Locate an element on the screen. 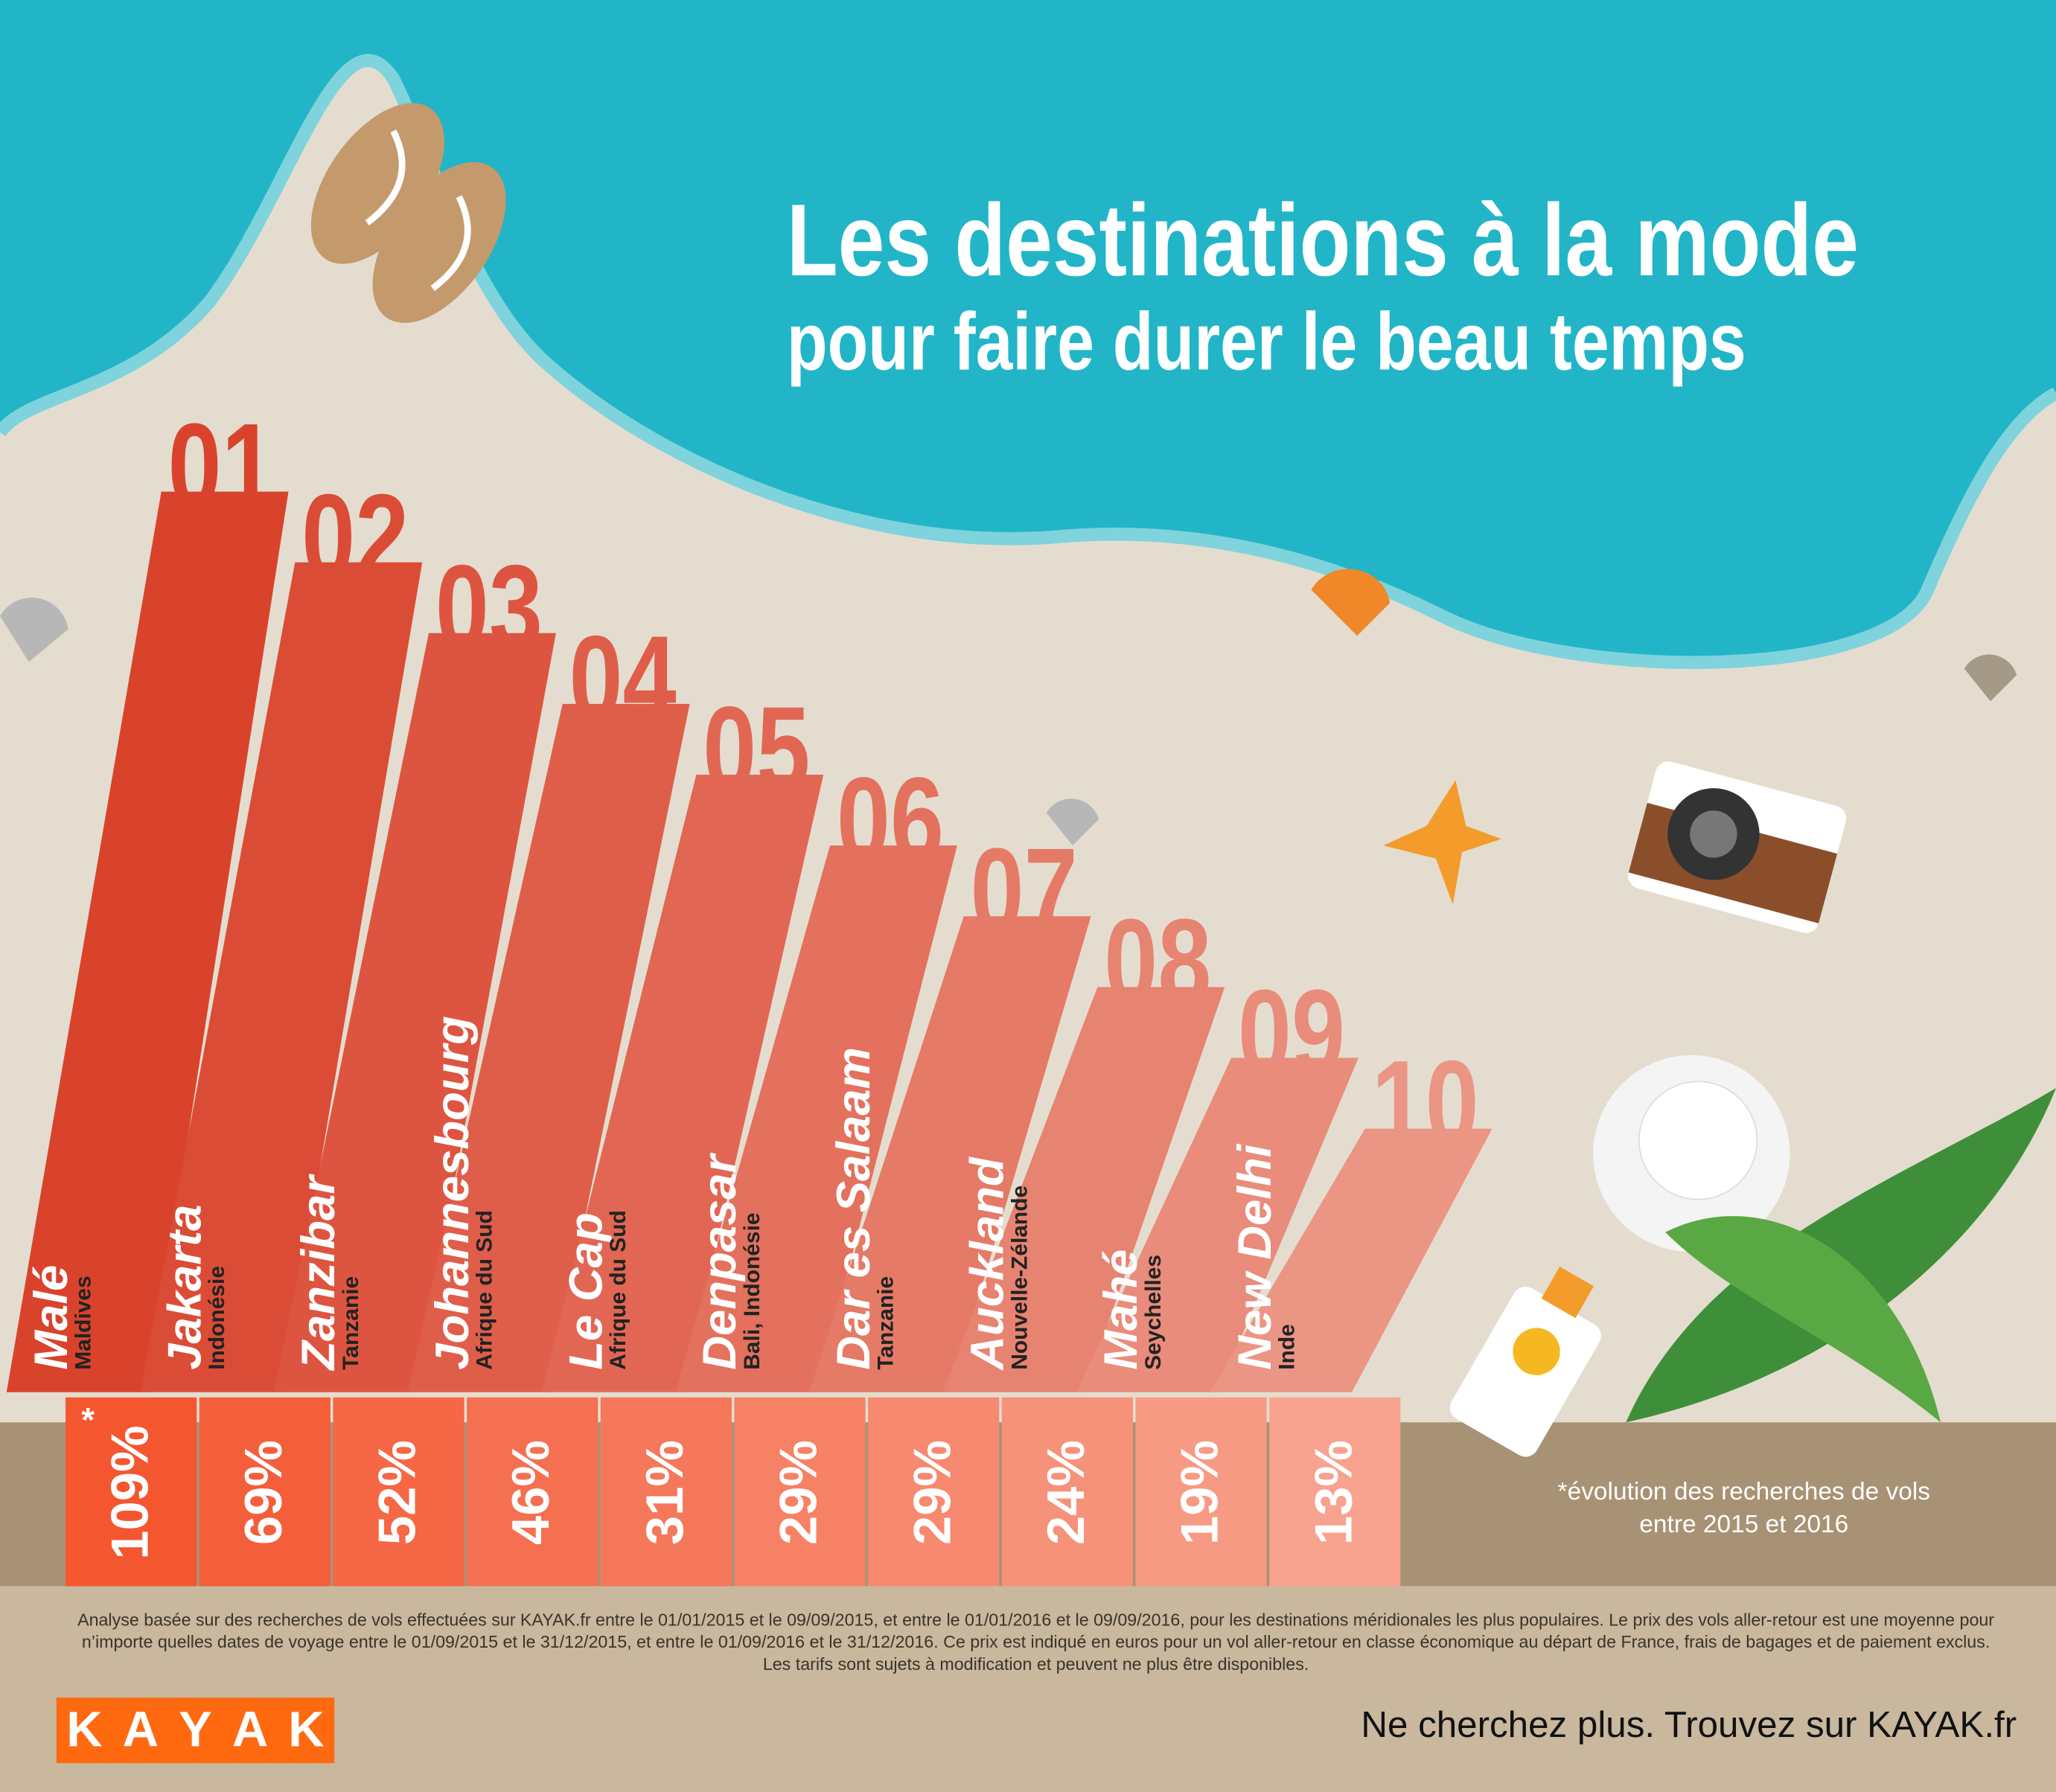 This screenshot has height=1792, width=2056. value-box: 31% is located at coordinates (666, 1492).